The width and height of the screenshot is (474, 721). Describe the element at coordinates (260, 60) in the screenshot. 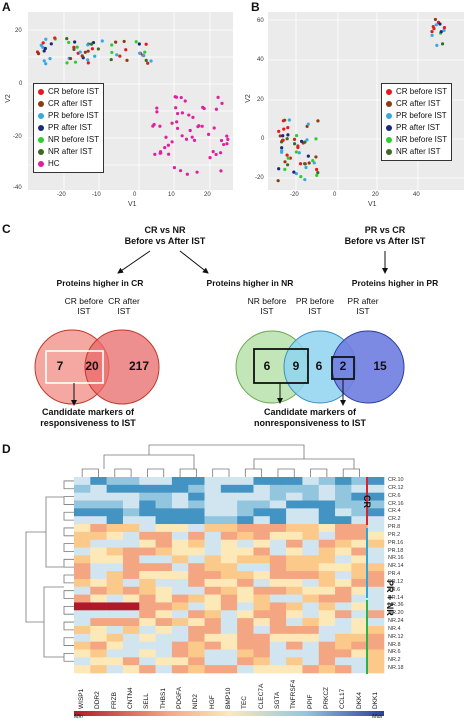

I see `b-ytick-1: 40` at that location.